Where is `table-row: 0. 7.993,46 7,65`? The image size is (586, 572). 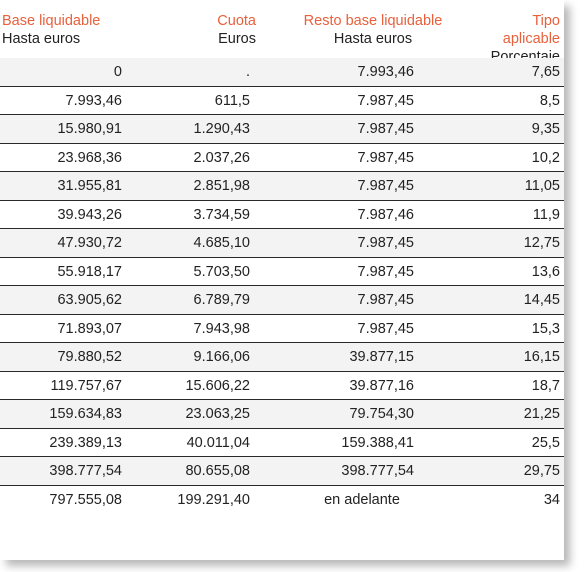 table-row: 0. 7.993,46 7,65 is located at coordinates (282, 72).